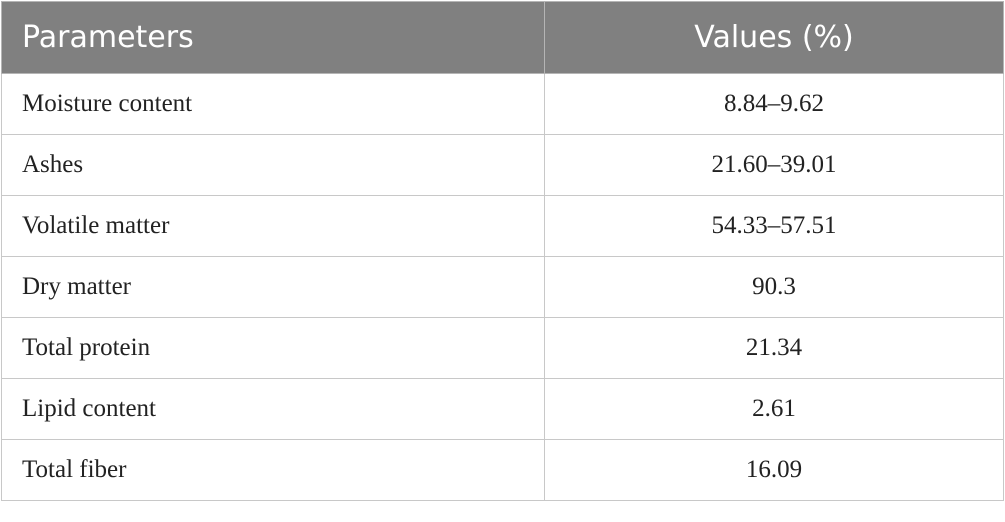  I want to click on value-cell: 16.09, so click(774, 470).